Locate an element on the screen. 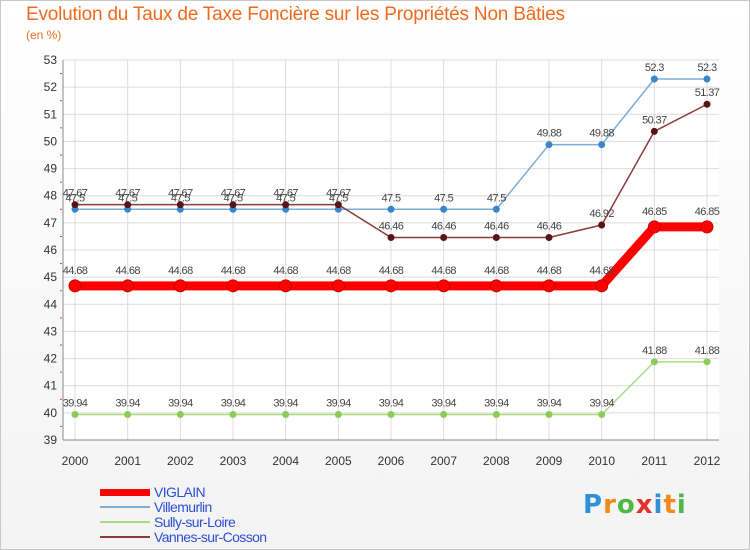 The height and width of the screenshot is (550, 750). y-tick-label: 47 is located at coordinates (51, 223).